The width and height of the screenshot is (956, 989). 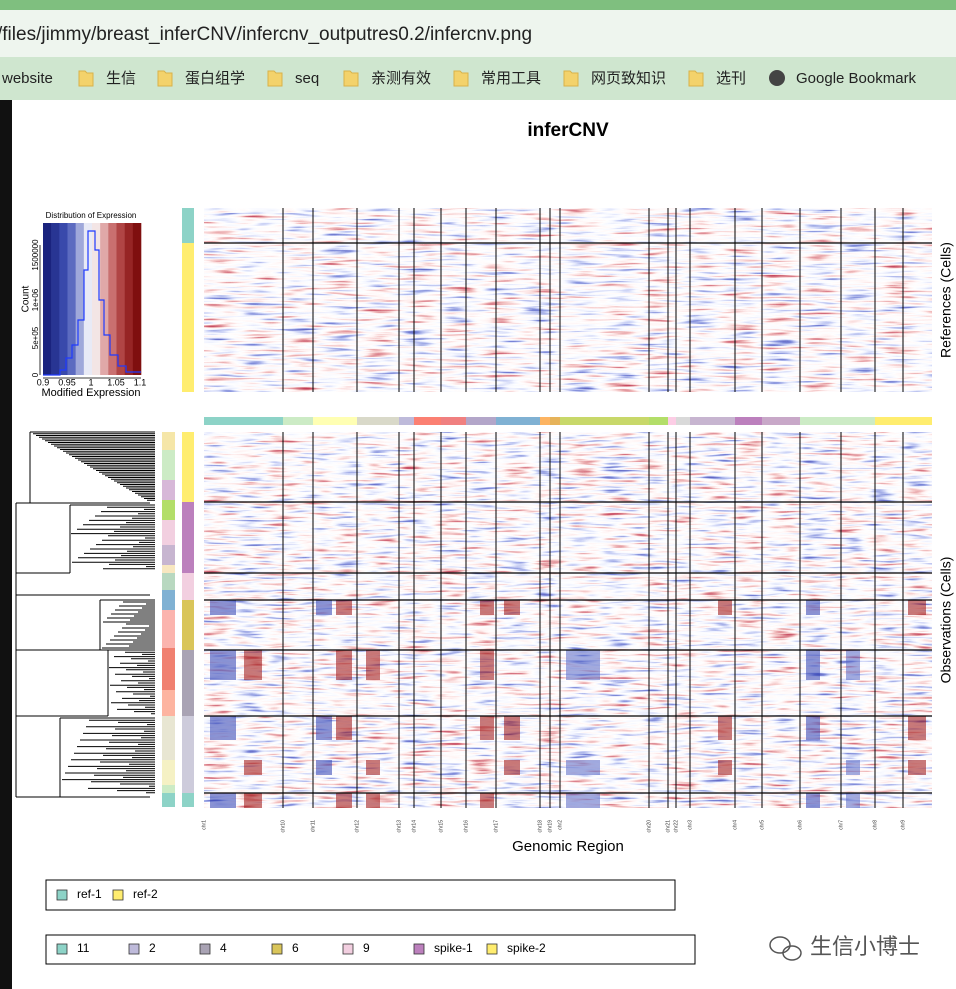 I want to click on x-axis-label: Genomic Region, so click(x=568, y=846).